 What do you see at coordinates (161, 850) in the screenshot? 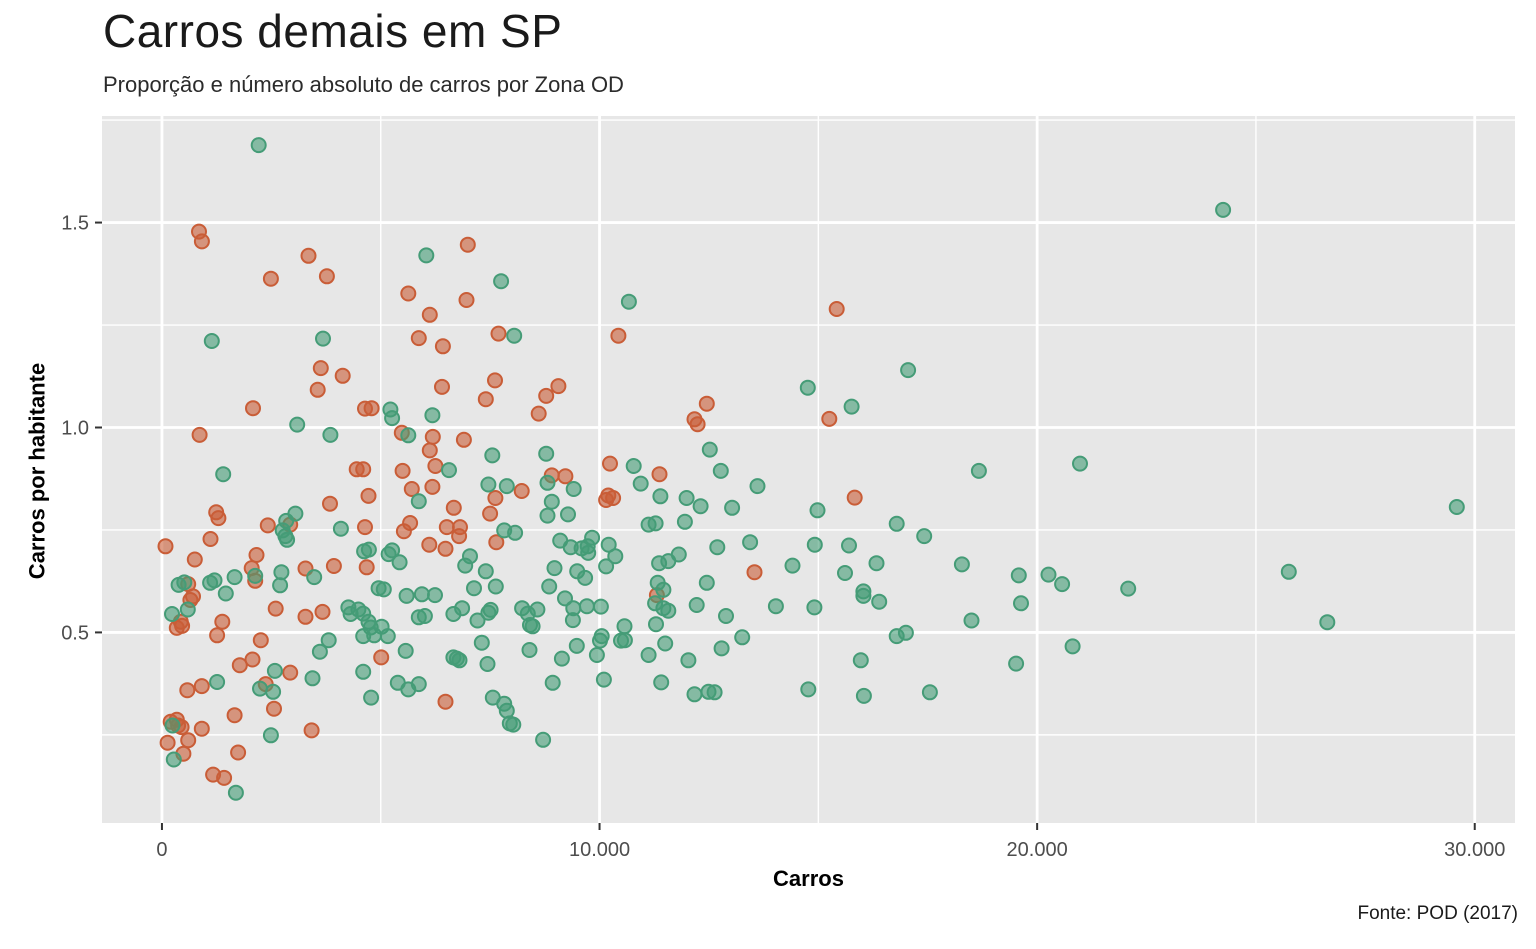
I see `x-tick-label: 0` at bounding box center [161, 850].